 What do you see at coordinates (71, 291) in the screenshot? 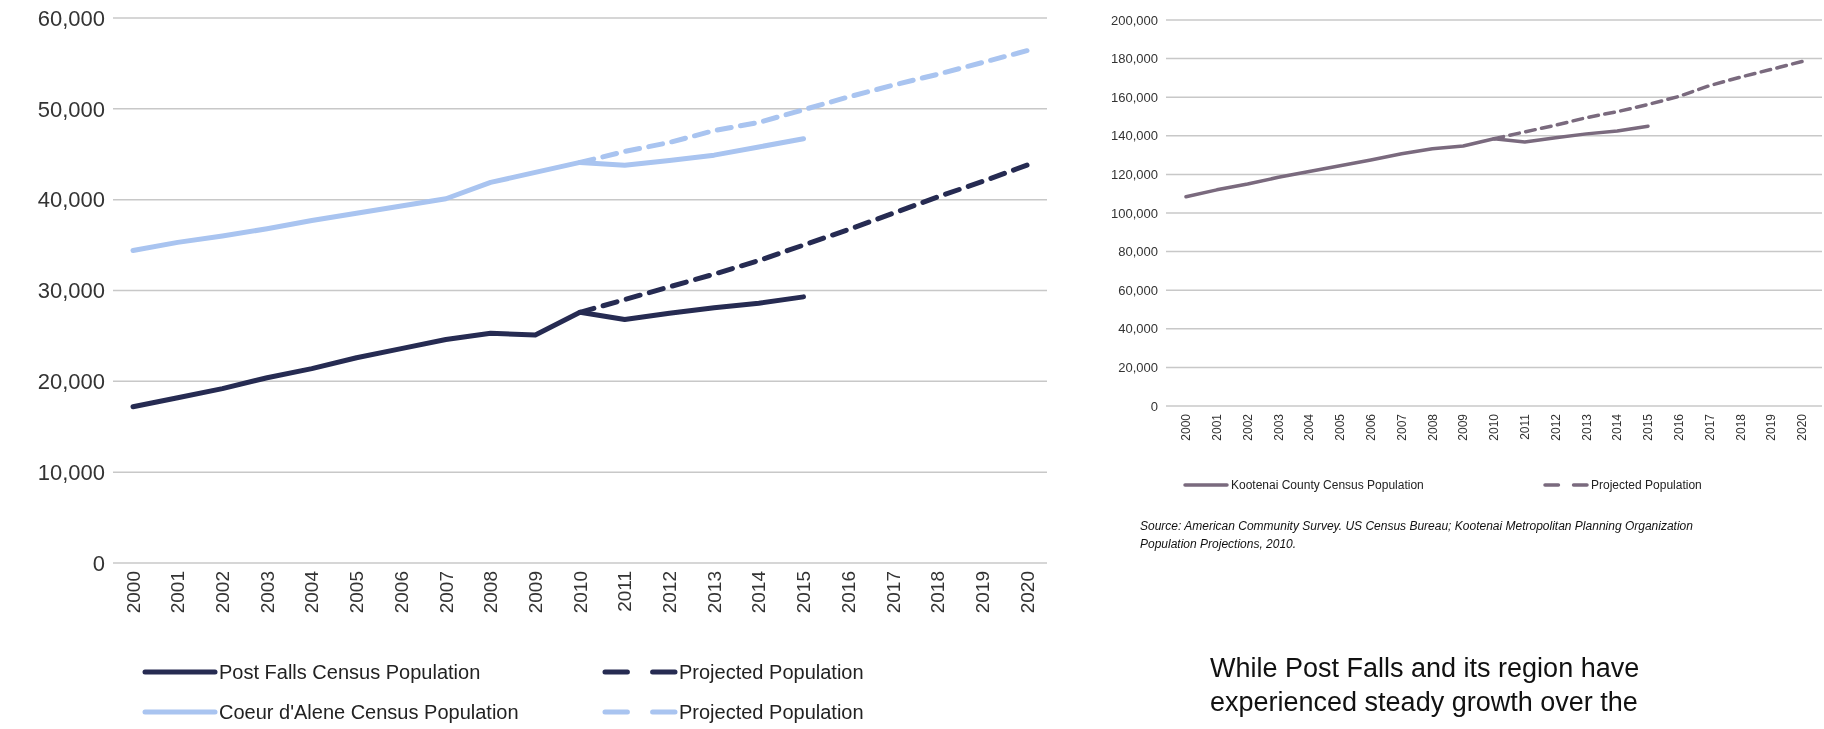
I see `y-tick-label: 30,000` at bounding box center [71, 291].